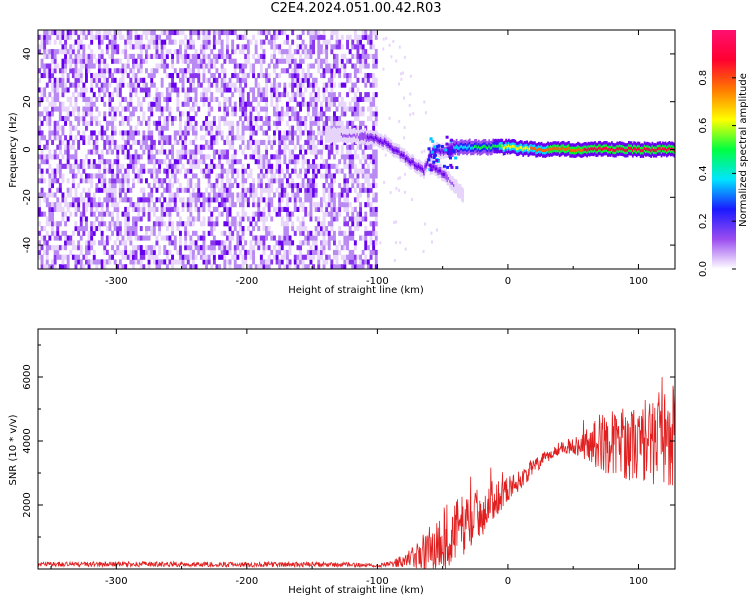 The height and width of the screenshot is (600, 750). I want to click on colorbar-tick-label: 0.4, so click(703, 173).